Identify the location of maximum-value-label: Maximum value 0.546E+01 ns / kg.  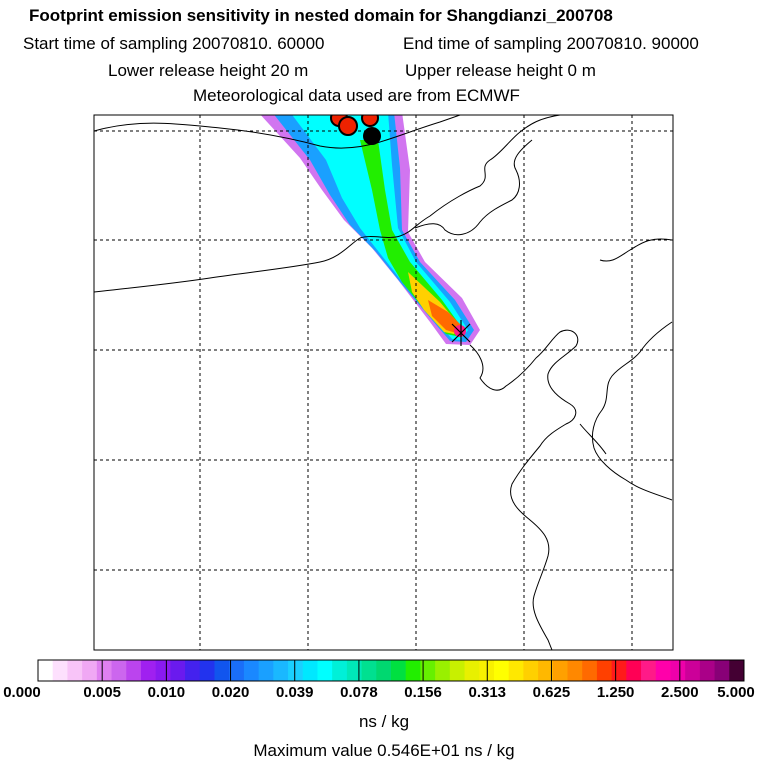
(384, 750).